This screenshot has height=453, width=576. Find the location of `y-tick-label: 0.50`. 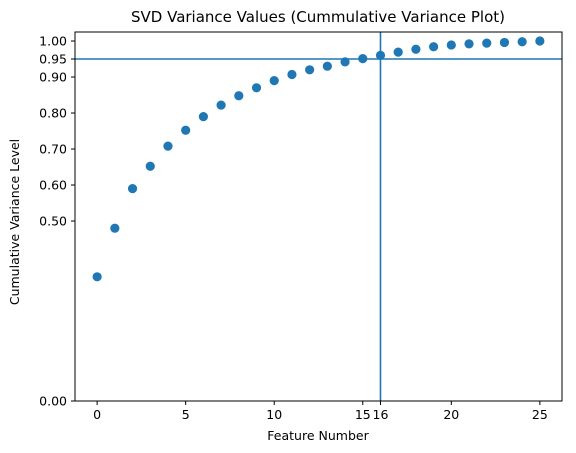

y-tick-label: 0.50 is located at coordinates (53, 221).